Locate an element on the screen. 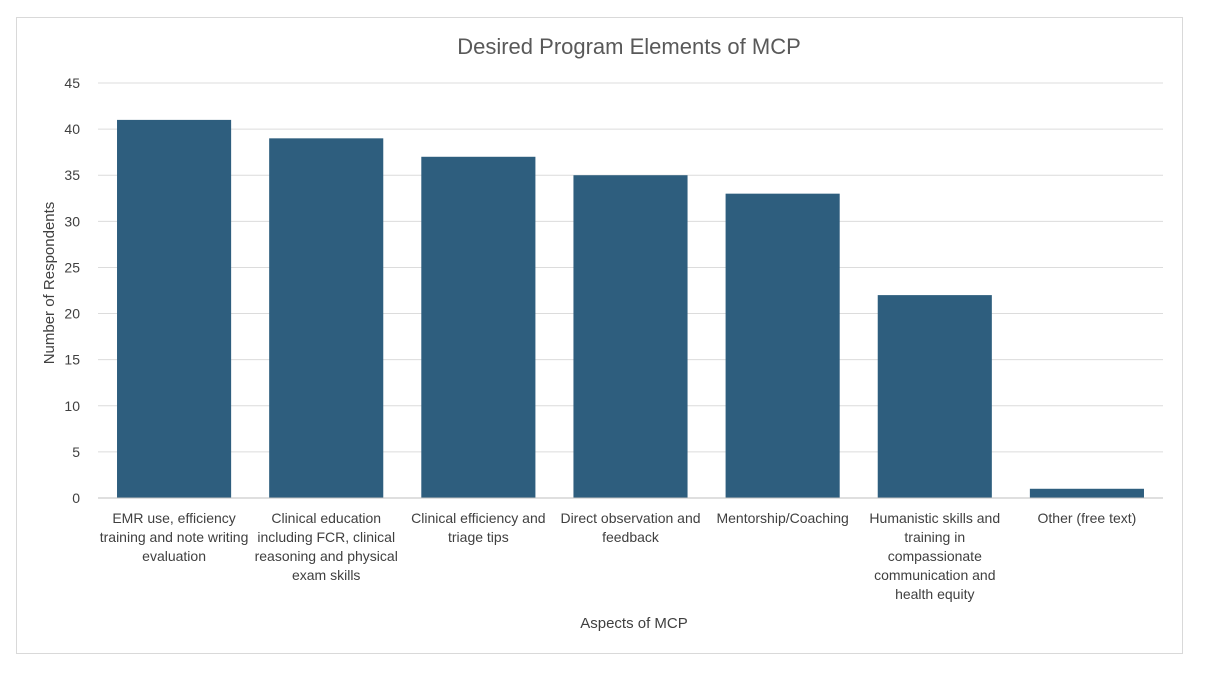 Image resolution: width=1220 pixels, height=688 pixels. y-tick-label: 5 is located at coordinates (76, 452).